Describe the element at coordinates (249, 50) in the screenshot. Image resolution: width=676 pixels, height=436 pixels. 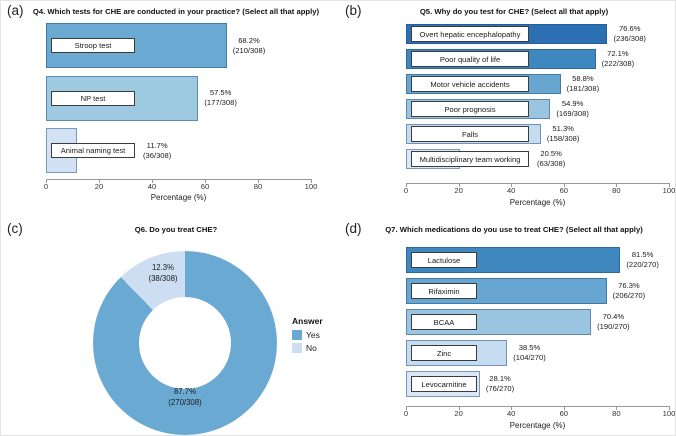
I see `count-text: (210/308)` at that location.